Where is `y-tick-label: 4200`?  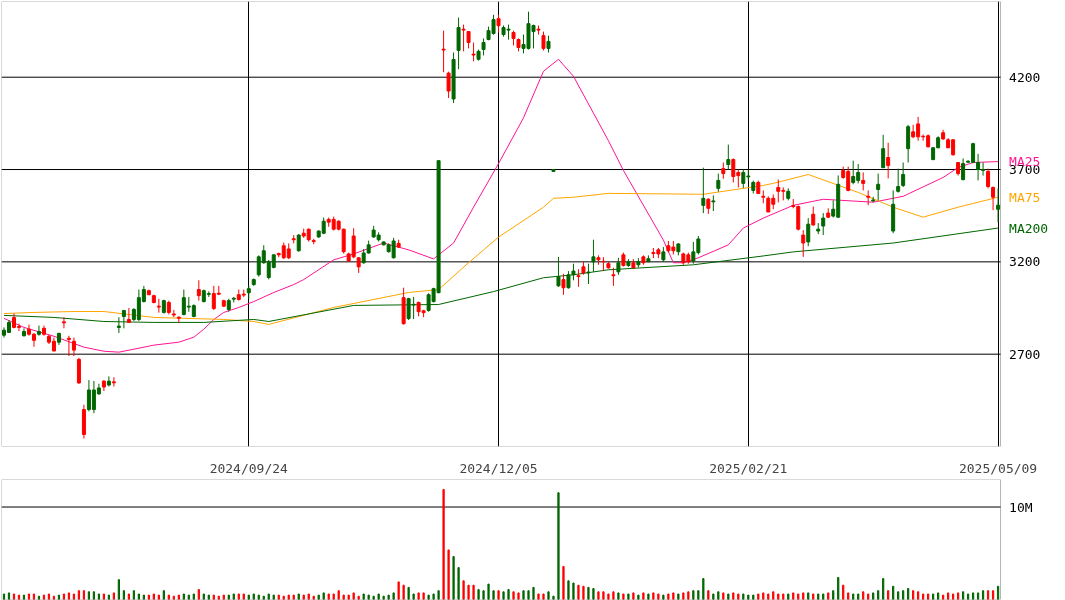
y-tick-label: 4200 is located at coordinates (1025, 77).